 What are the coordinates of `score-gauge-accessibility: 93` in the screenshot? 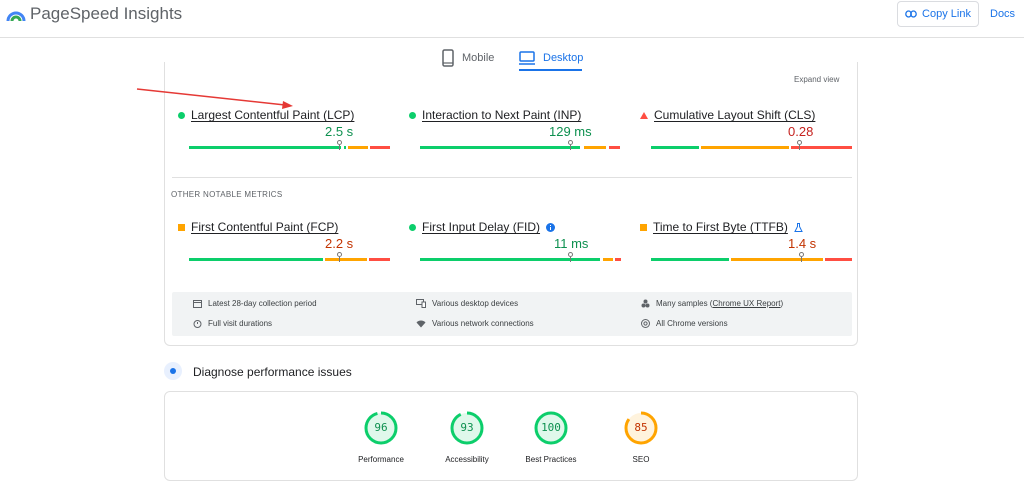 It's located at (467, 428).